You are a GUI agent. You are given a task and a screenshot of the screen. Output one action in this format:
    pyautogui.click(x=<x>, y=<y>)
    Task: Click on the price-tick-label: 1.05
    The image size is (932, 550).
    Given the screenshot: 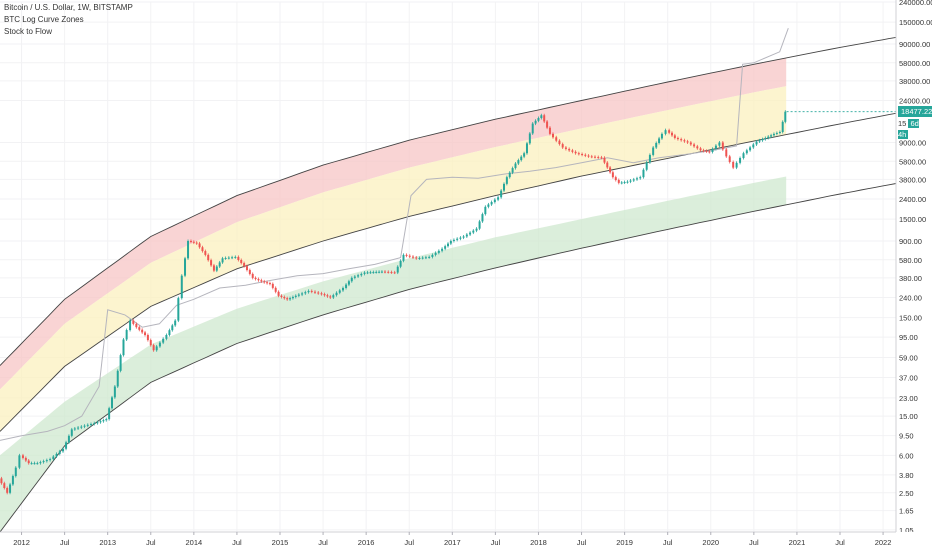 What is the action you would take?
    pyautogui.click(x=906, y=530)
    